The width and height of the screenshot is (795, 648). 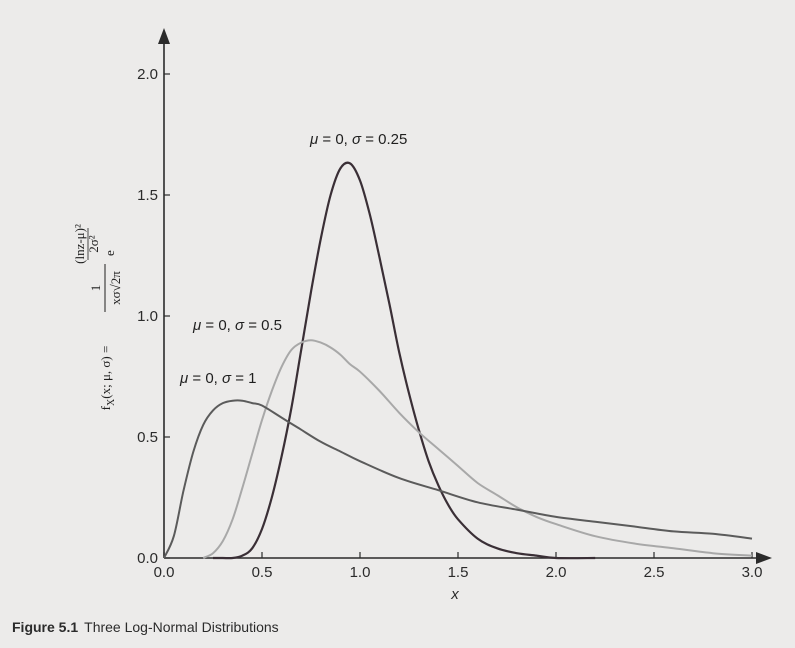 I want to click on x-tick-label: 2.5, so click(x=654, y=572).